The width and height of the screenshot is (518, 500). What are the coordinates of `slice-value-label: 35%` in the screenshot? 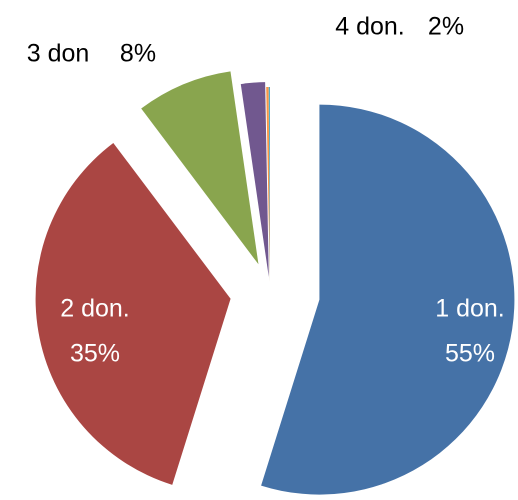 It's located at (95, 354).